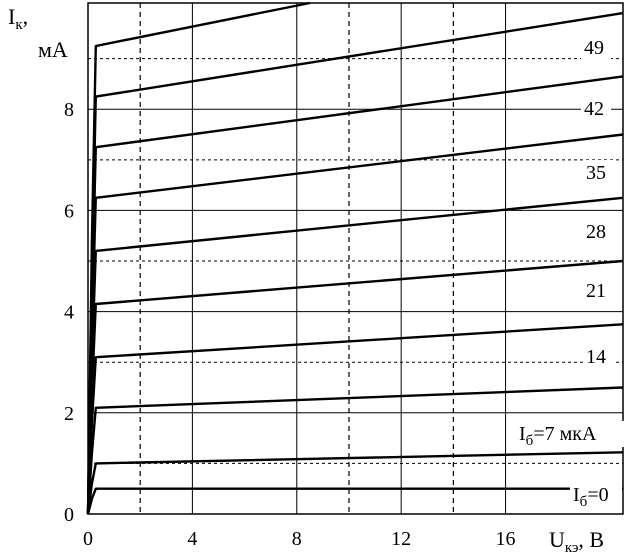 This screenshot has height=558, width=625. I want to click on x-axis-label-main: U, so click(557, 539).